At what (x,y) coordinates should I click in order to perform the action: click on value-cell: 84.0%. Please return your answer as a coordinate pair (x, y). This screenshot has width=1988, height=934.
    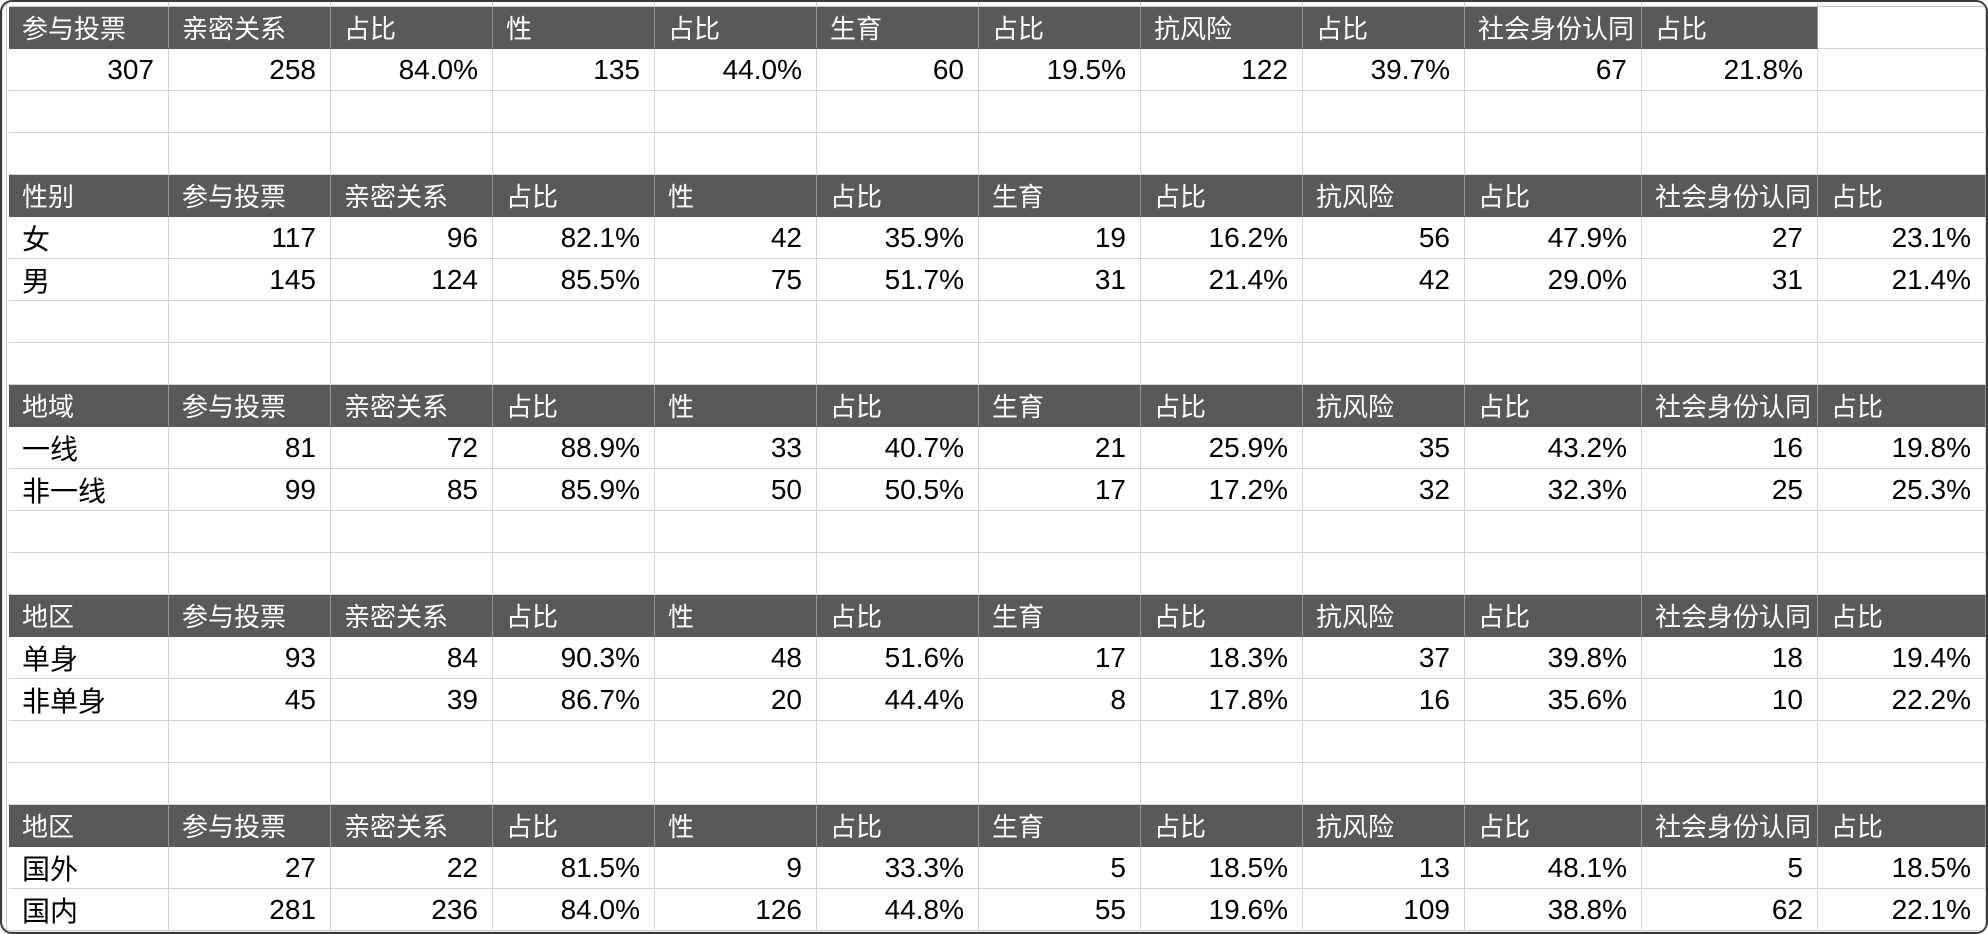
    Looking at the image, I should click on (412, 70).